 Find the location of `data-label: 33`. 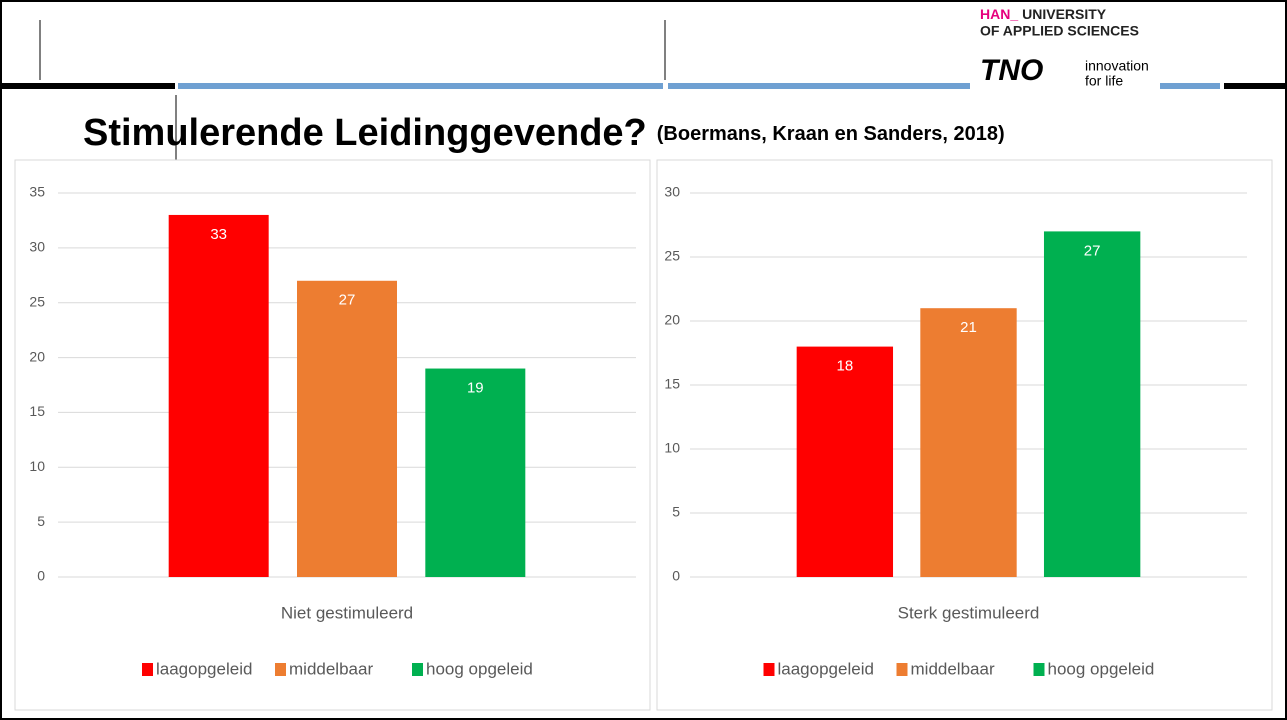

data-label: 33 is located at coordinates (218, 234).